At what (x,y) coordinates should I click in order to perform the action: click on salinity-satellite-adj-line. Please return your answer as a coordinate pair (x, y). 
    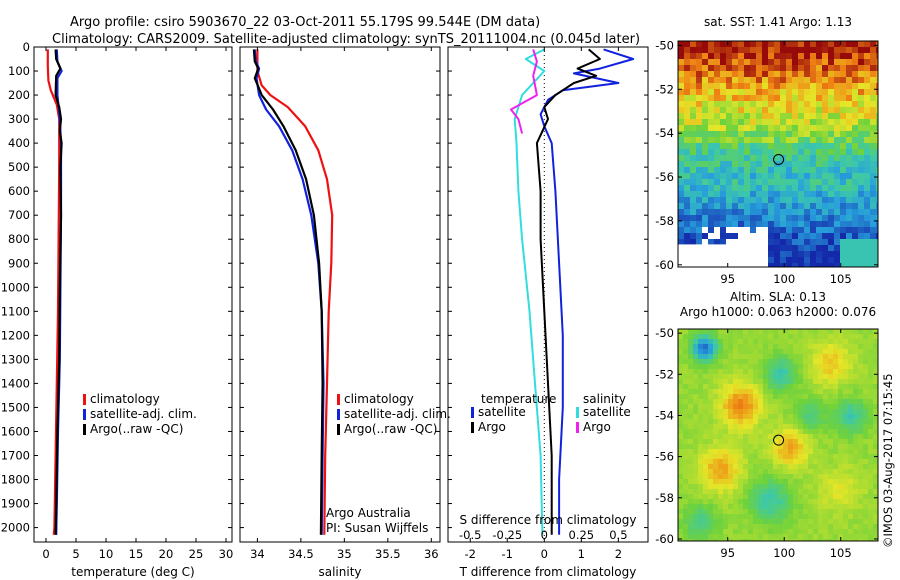
    Looking at the image, I should click on (289, 292).